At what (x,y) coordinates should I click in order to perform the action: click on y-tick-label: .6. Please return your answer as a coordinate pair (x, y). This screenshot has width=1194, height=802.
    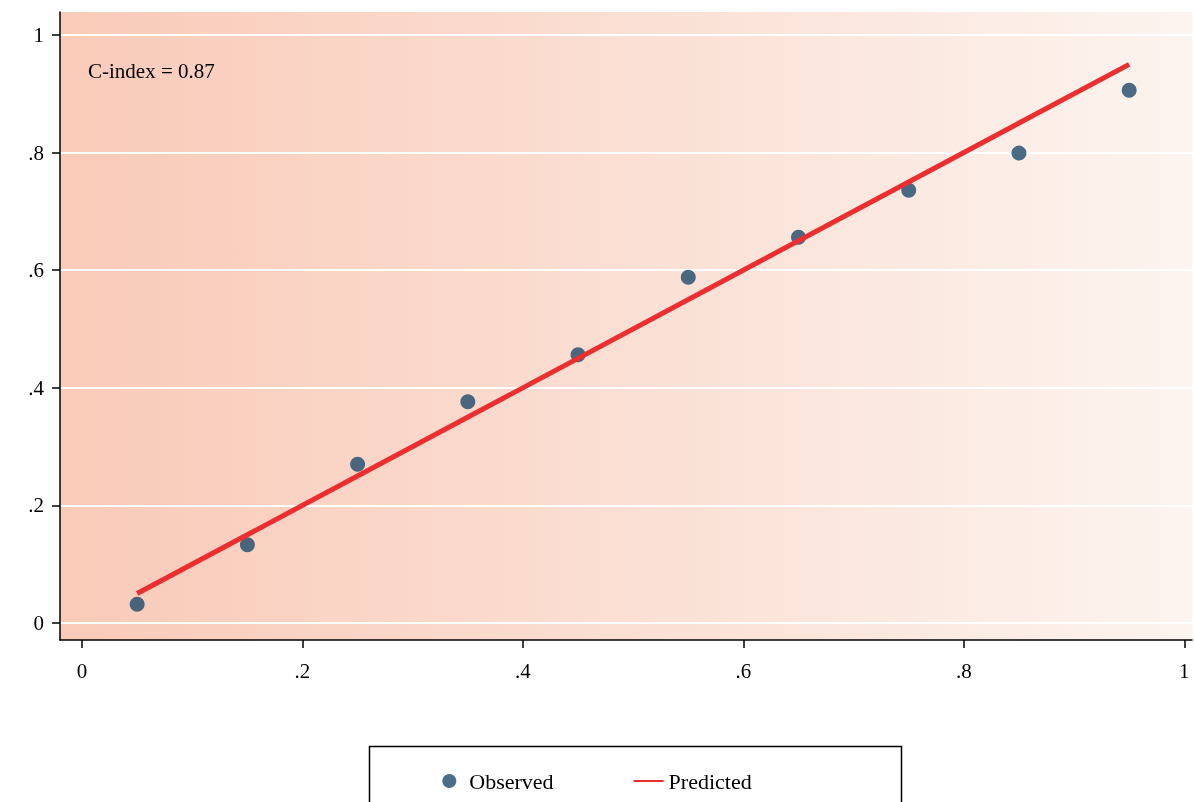
    Looking at the image, I should click on (36, 270).